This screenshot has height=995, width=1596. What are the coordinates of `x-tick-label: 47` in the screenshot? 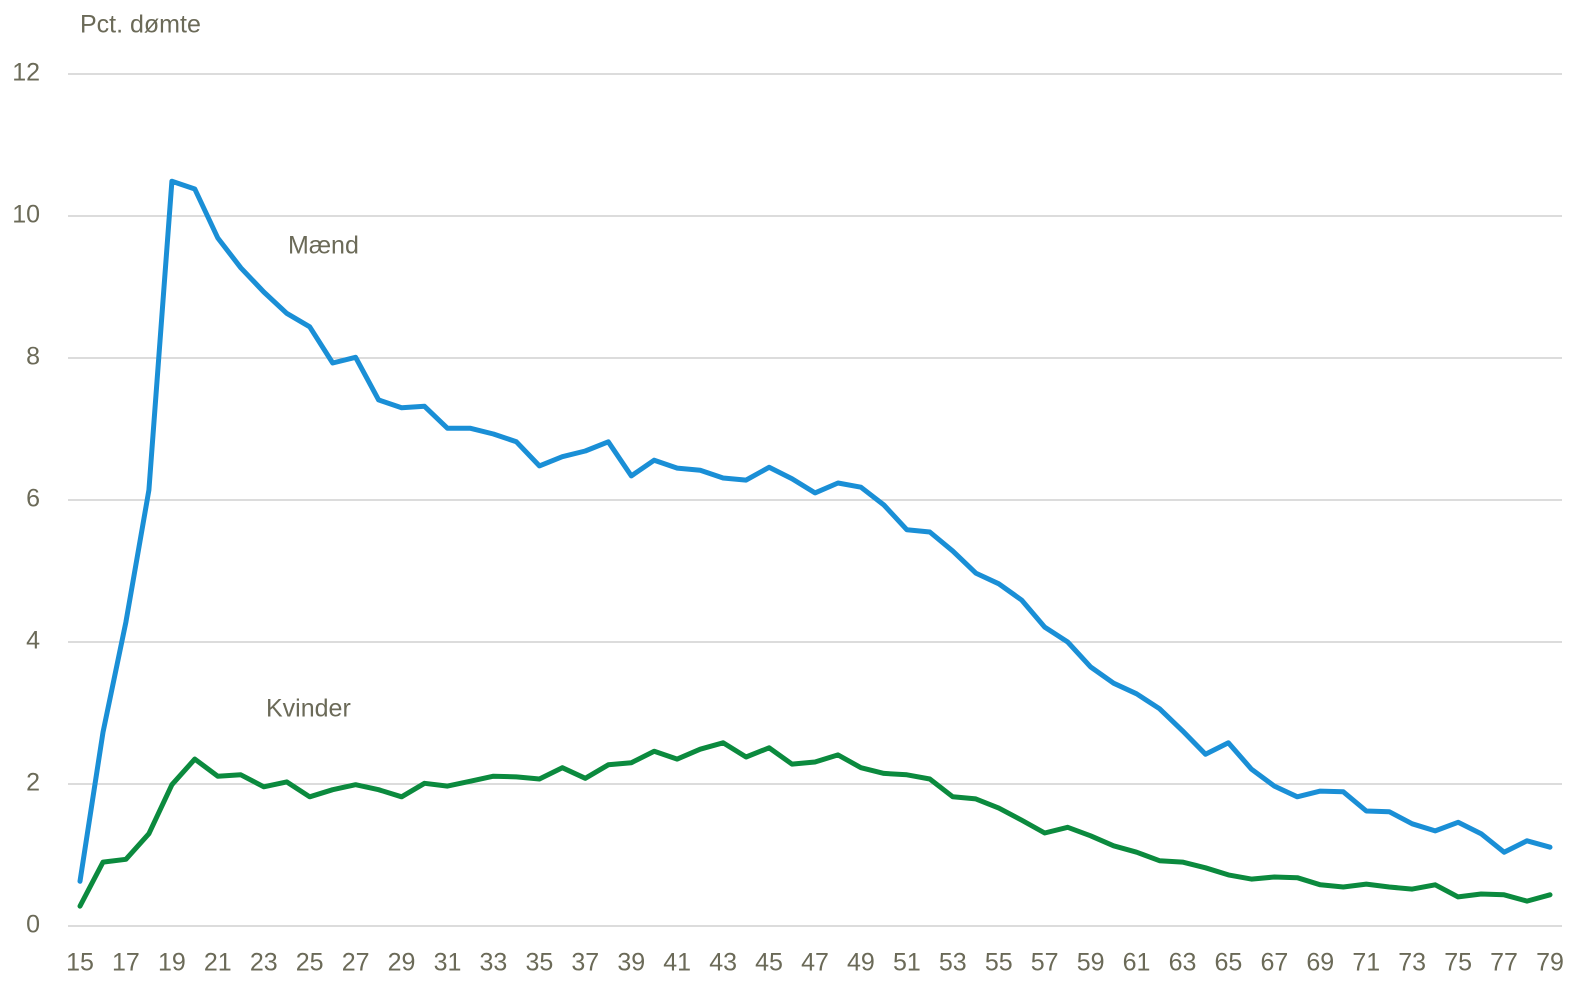 It's located at (815, 963).